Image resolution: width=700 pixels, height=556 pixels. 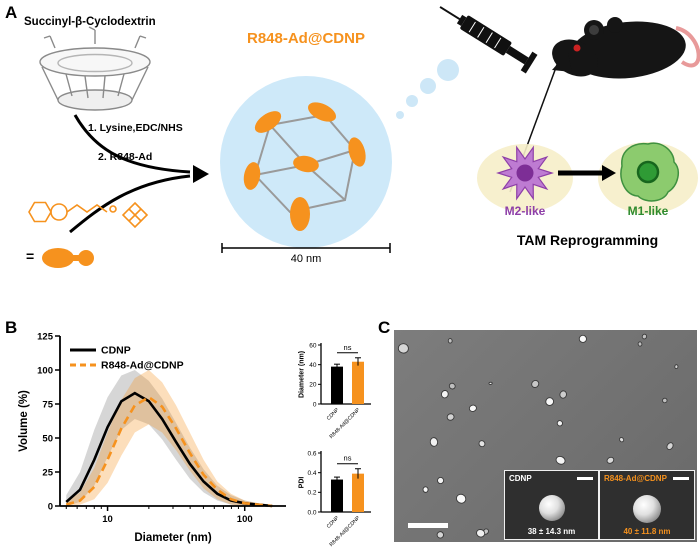 What do you see at coordinates (538, 436) in the screenshot?
I see `sem-particles` at bounding box center [538, 436].